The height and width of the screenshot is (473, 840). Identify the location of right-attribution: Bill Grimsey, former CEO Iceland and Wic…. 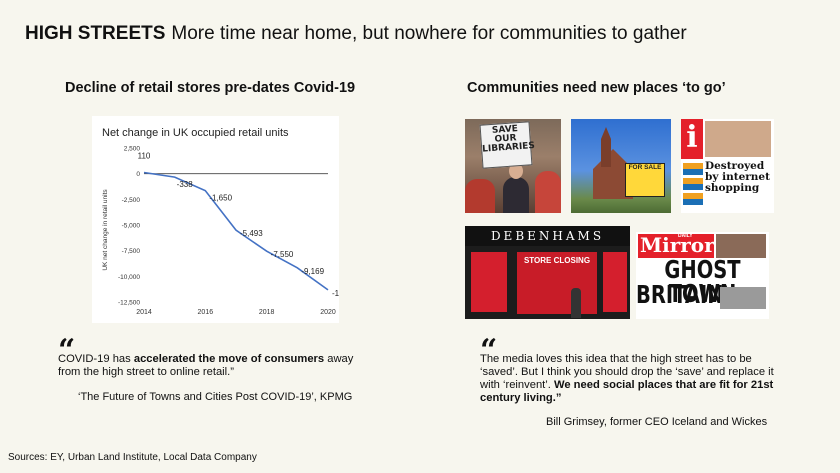
(657, 422).